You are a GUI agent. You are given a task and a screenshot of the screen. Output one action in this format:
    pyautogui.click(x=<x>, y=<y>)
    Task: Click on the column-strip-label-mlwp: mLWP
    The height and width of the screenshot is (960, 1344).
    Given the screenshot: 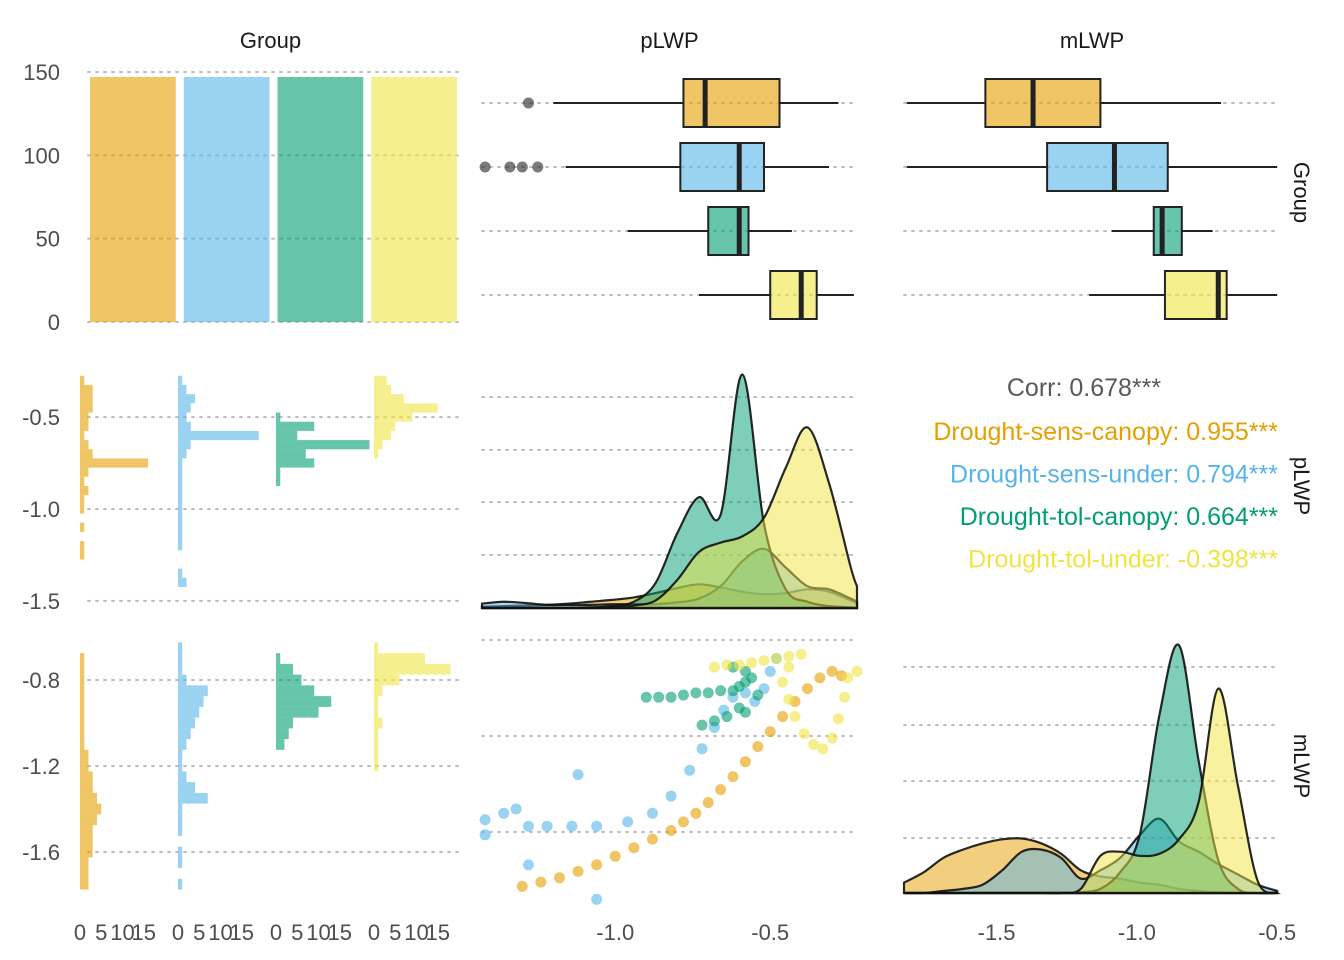 What is the action you would take?
    pyautogui.click(x=1092, y=40)
    